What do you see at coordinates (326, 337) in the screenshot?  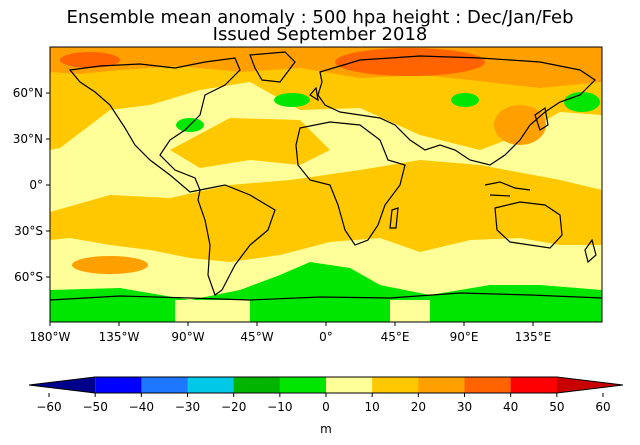 I see `lon-label: 0°` at bounding box center [326, 337].